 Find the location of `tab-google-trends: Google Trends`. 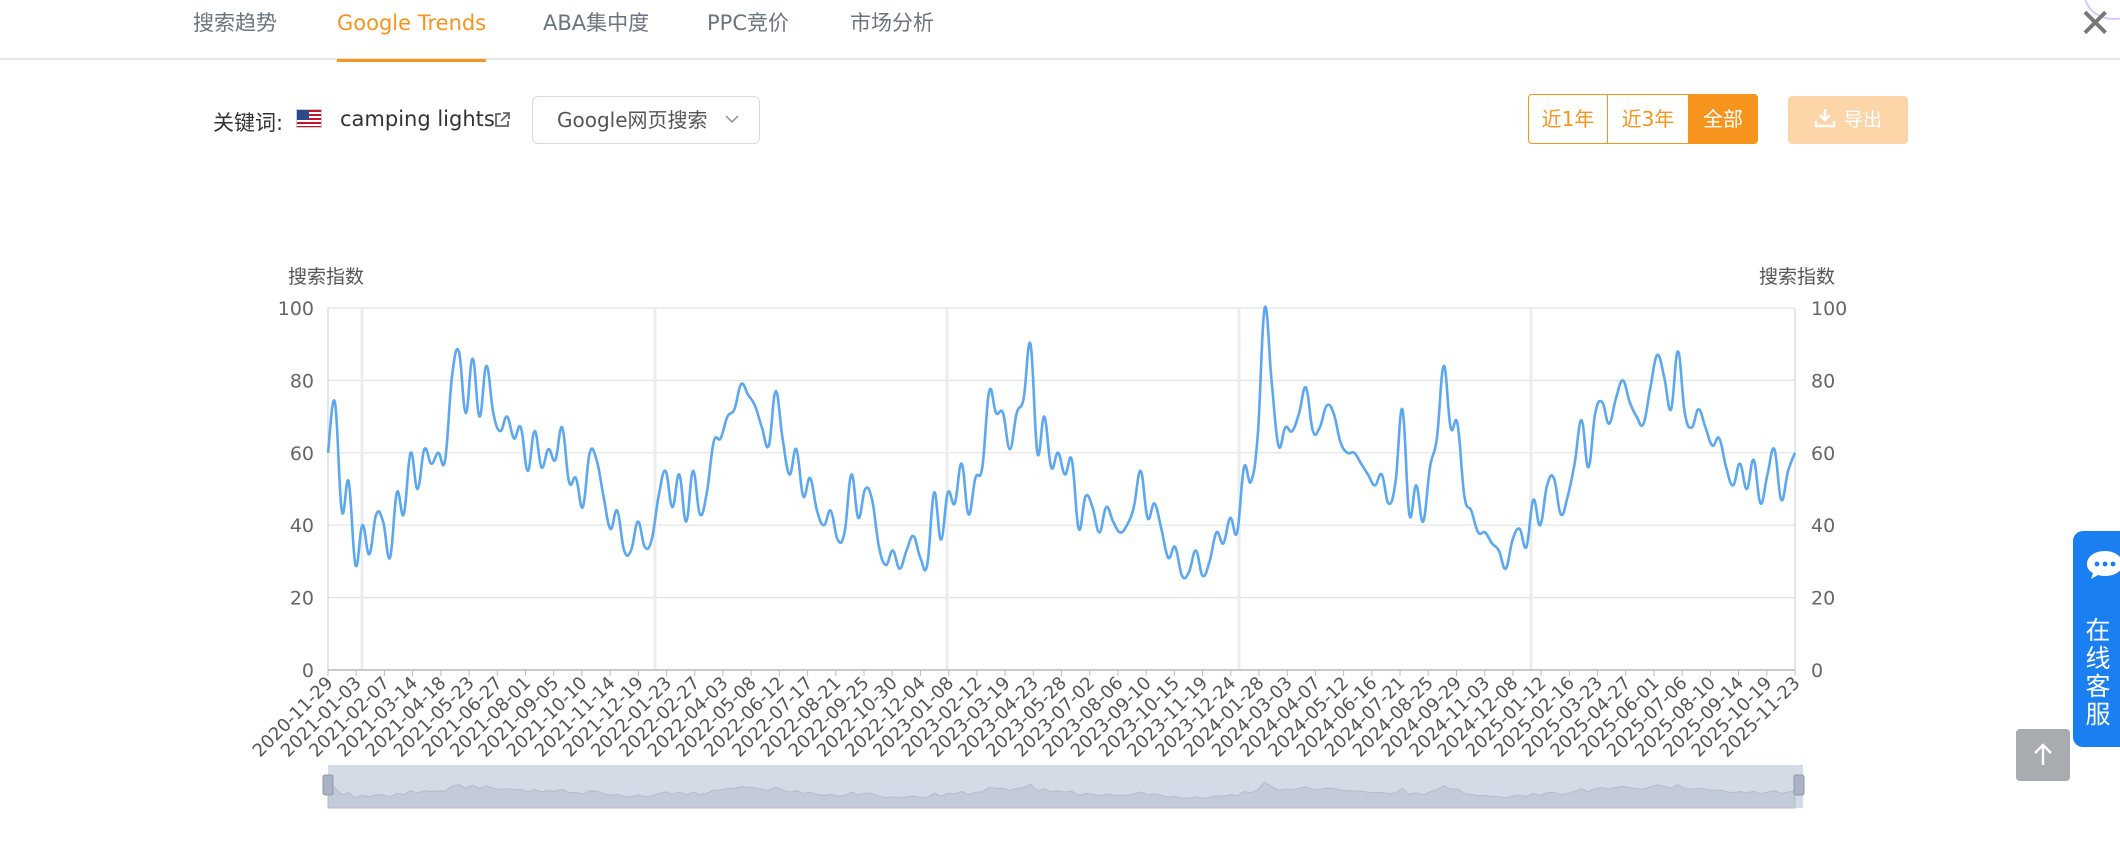

tab-google-trends: Google Trends is located at coordinates (412, 35).